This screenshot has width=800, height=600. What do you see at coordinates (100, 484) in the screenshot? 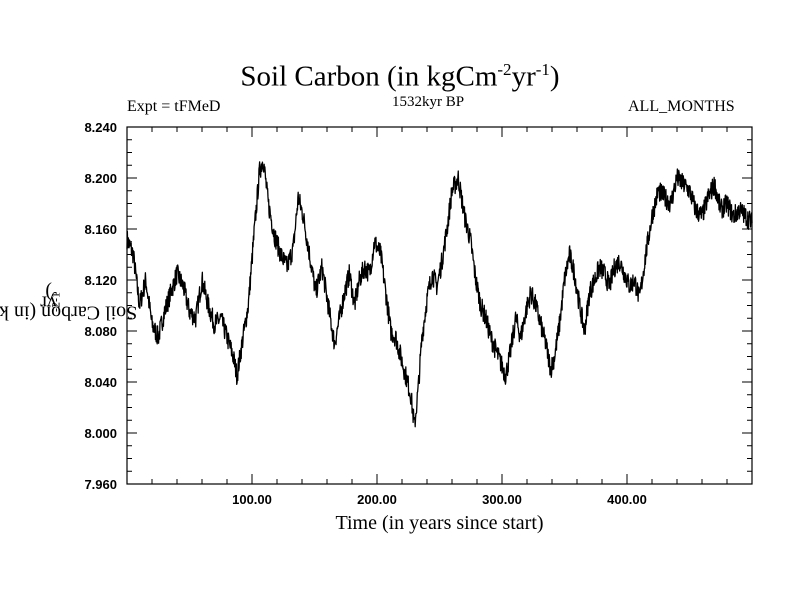
I see `y-tick-label: 7.960` at bounding box center [100, 484].